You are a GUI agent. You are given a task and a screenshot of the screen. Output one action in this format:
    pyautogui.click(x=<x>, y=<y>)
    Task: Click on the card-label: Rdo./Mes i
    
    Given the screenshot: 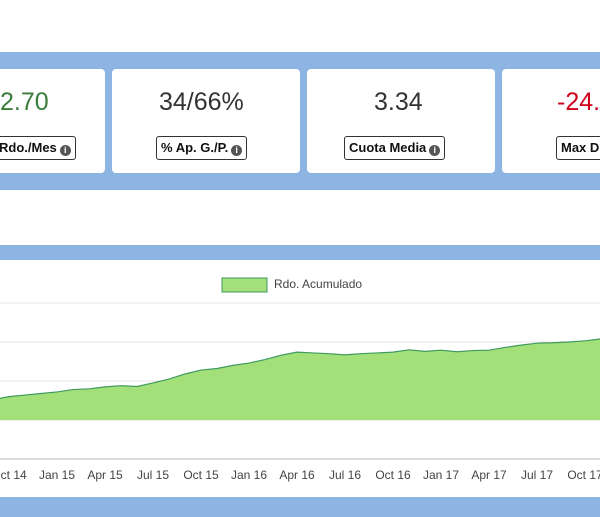 What is the action you would take?
    pyautogui.click(x=38, y=148)
    